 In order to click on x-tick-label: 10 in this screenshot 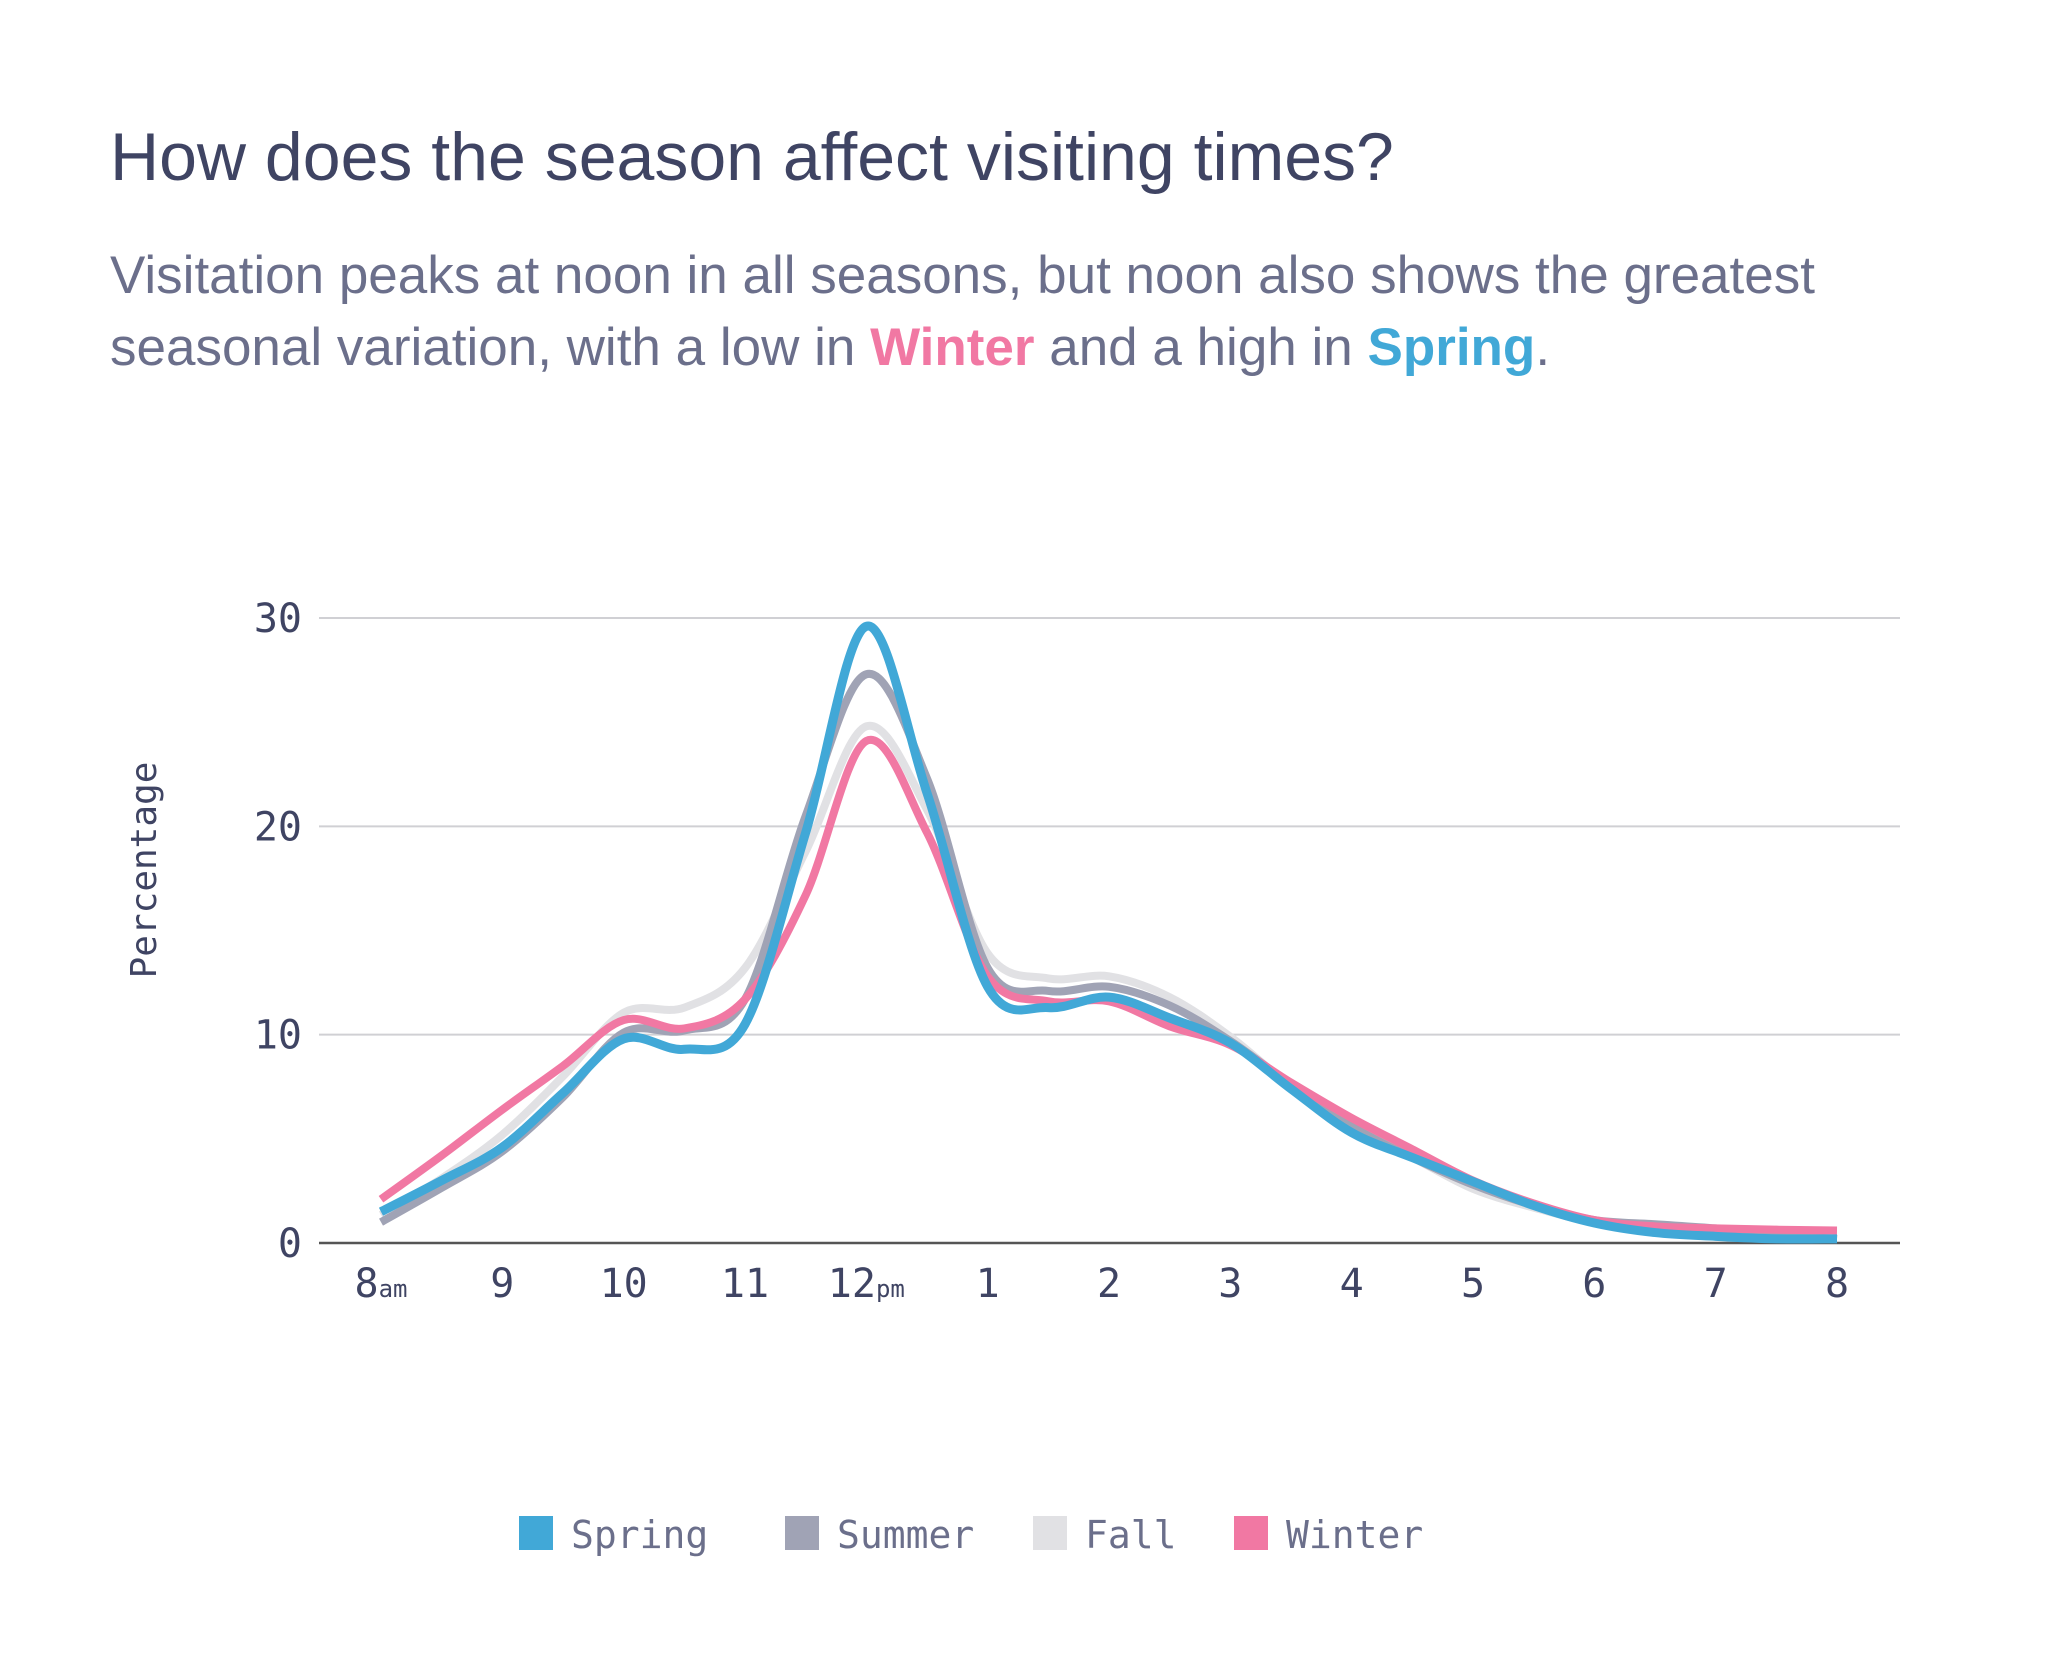, I will do `click(624, 1284)`.